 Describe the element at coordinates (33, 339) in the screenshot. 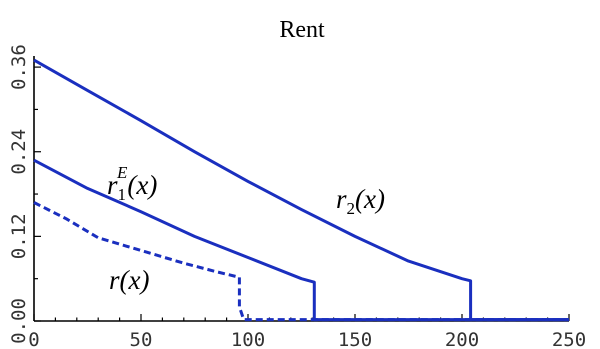

I see `x-tick-label: 0` at that location.